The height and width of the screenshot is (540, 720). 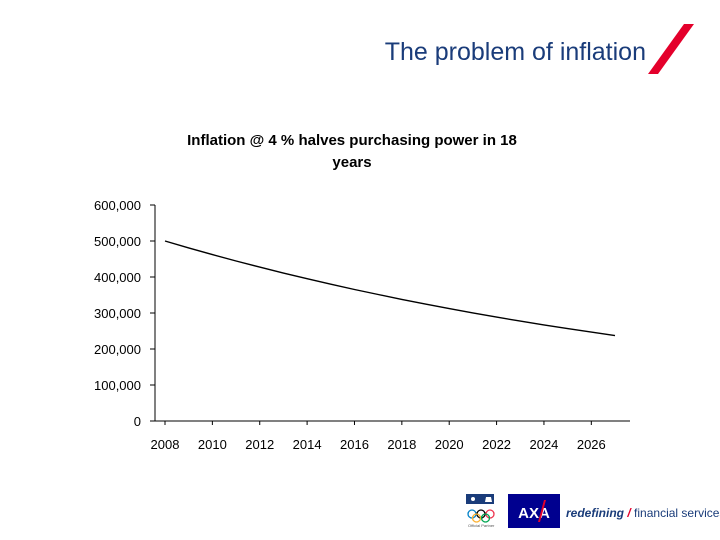 I want to click on tagline-bold: redefining, so click(x=595, y=513).